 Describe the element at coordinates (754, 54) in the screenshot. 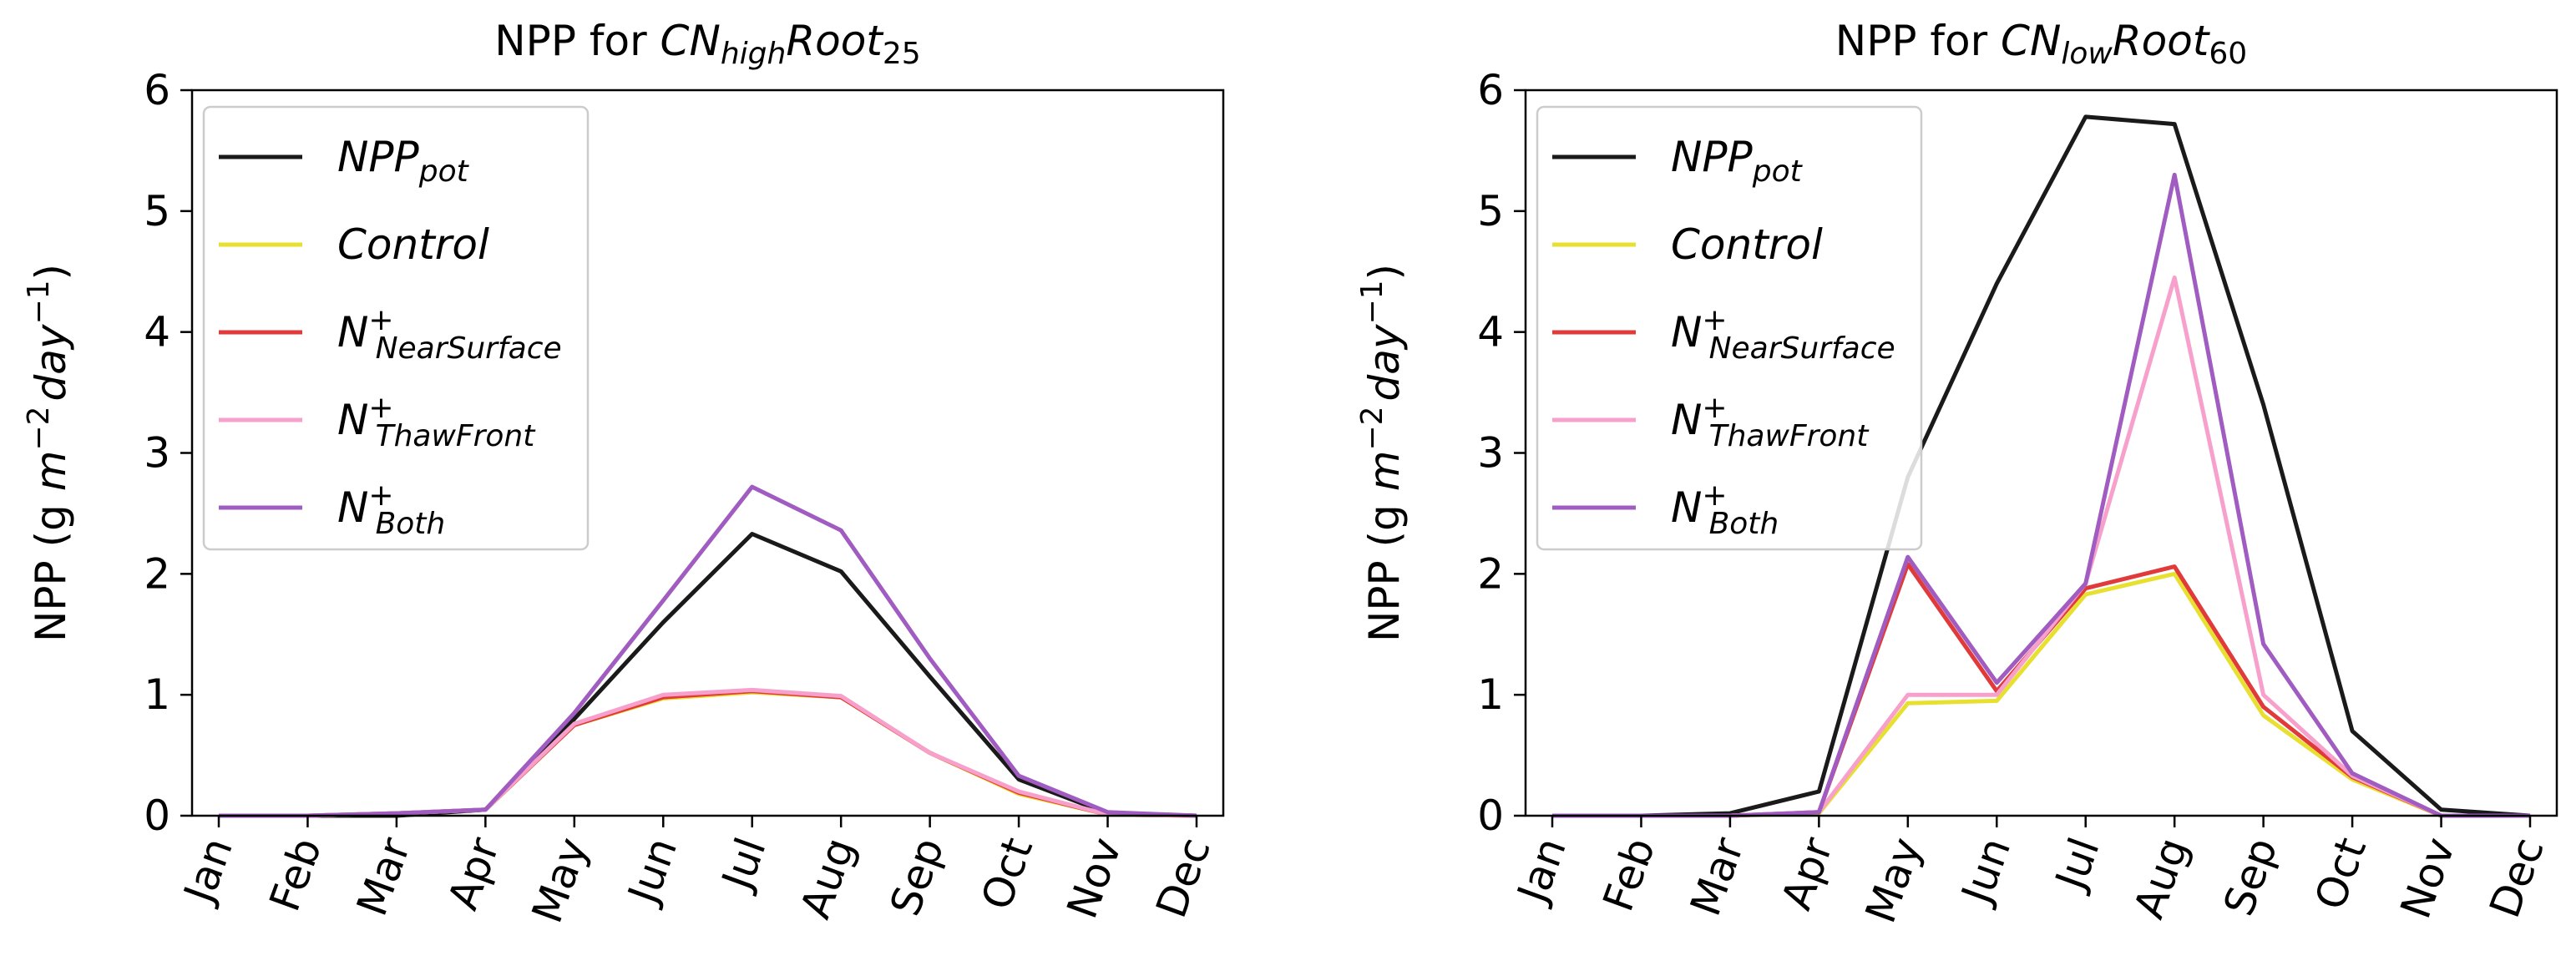

I see `title-variable-subscript: high` at that location.